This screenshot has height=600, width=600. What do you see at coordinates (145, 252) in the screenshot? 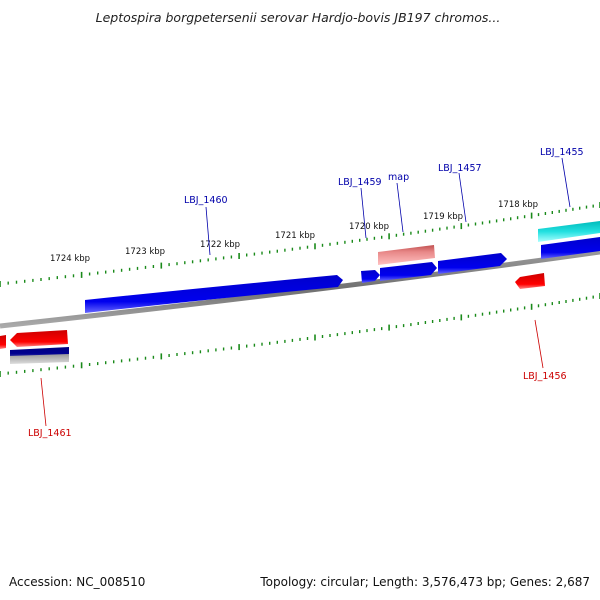
I see `tick-label-1723: 1723 kbp` at bounding box center [145, 252].